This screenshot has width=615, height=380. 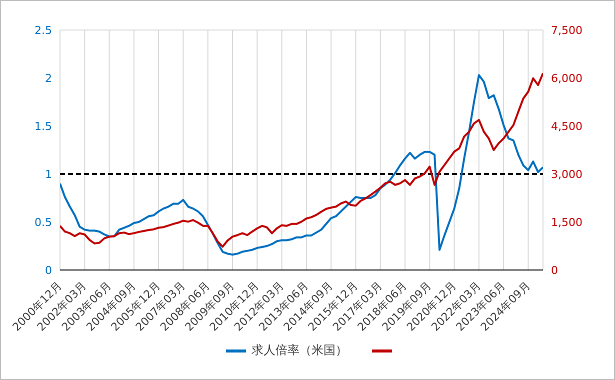 What do you see at coordinates (566, 30) in the screenshot?
I see `y2-tick-label: 7,500` at bounding box center [566, 30].